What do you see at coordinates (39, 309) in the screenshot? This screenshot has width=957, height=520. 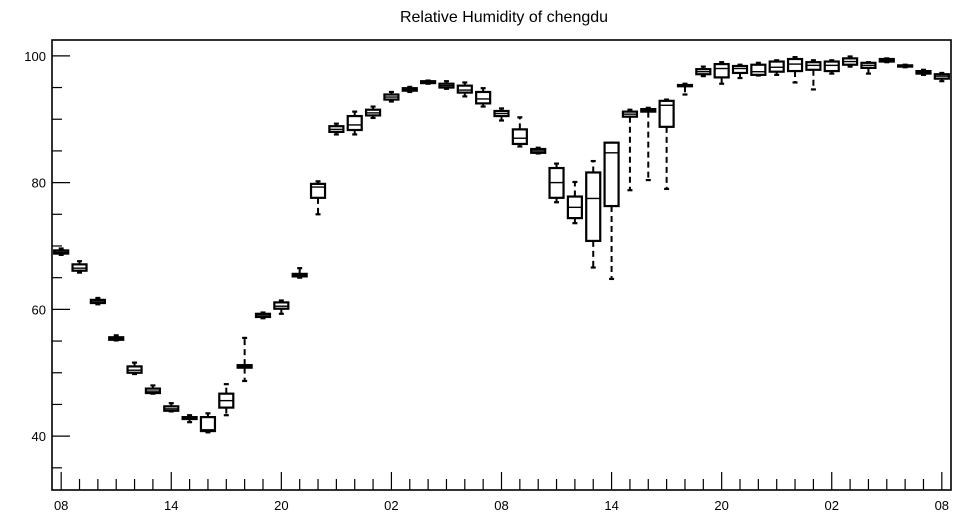 I see `y-tick-label: 60` at bounding box center [39, 309].